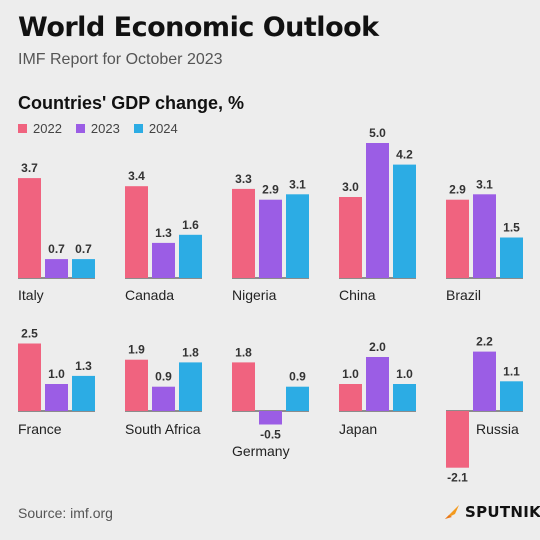 This screenshot has width=540, height=540. I want to click on page-title: World Economic Outlook, so click(198, 27).